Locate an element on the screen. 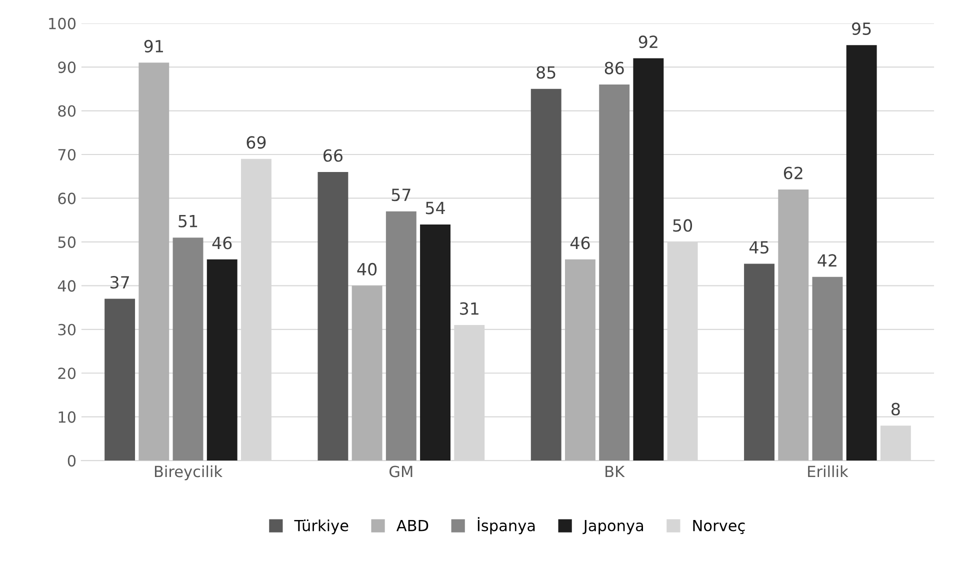  data-label: 42 is located at coordinates (827, 260).